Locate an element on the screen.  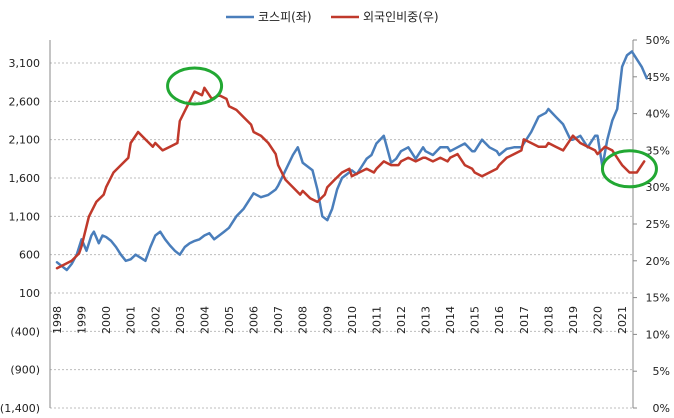
year-label: 2007 is located at coordinates (278, 320).